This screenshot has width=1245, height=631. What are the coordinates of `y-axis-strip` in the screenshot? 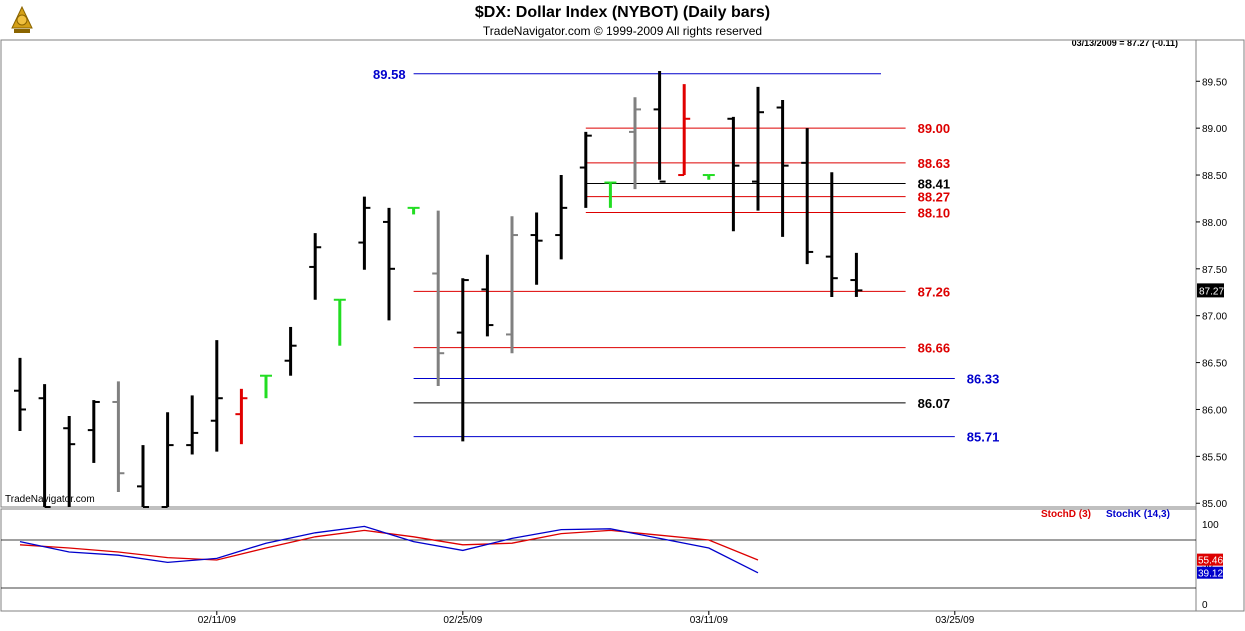 It's located at (1220, 325).